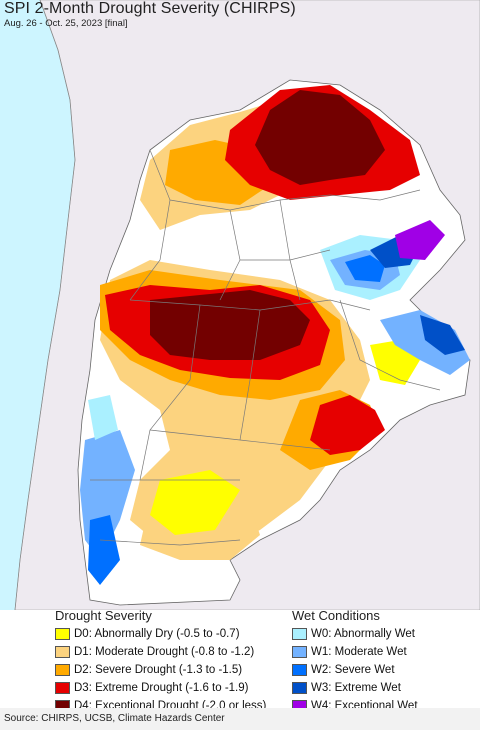 This screenshot has height=730, width=480. What do you see at coordinates (299, 688) in the screenshot?
I see `legend-swatch-w3` at bounding box center [299, 688].